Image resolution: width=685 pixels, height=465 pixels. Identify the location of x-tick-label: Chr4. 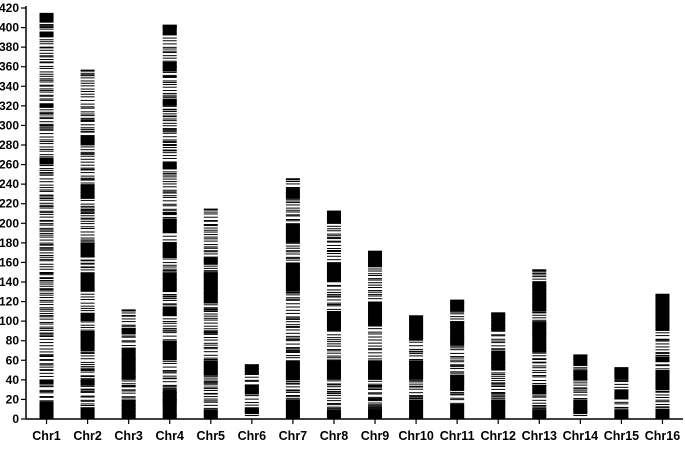
(169, 436).